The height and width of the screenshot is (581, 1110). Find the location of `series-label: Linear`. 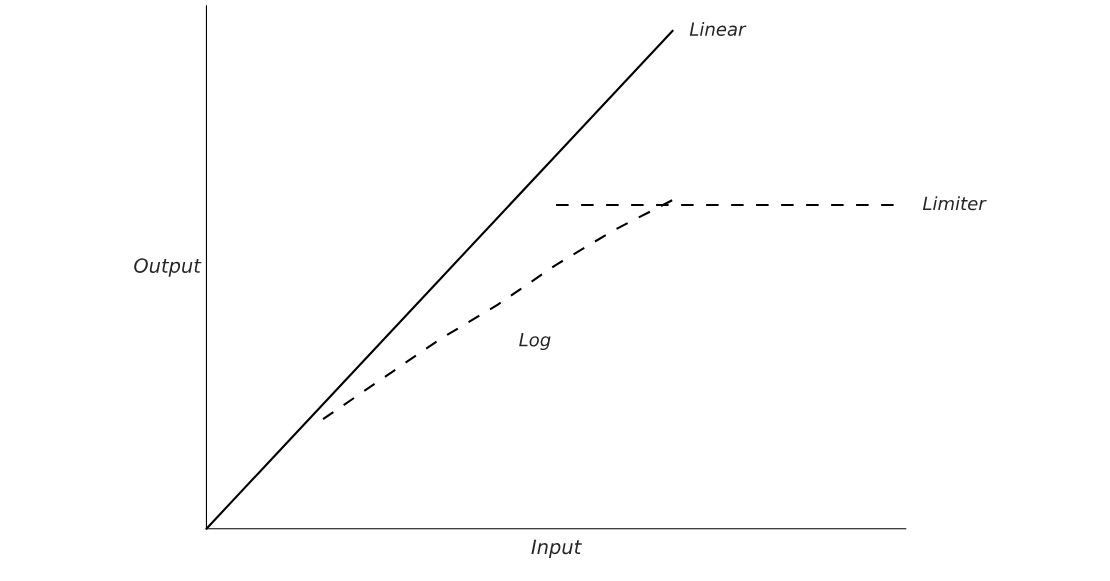

series-label: Linear is located at coordinates (718, 28).